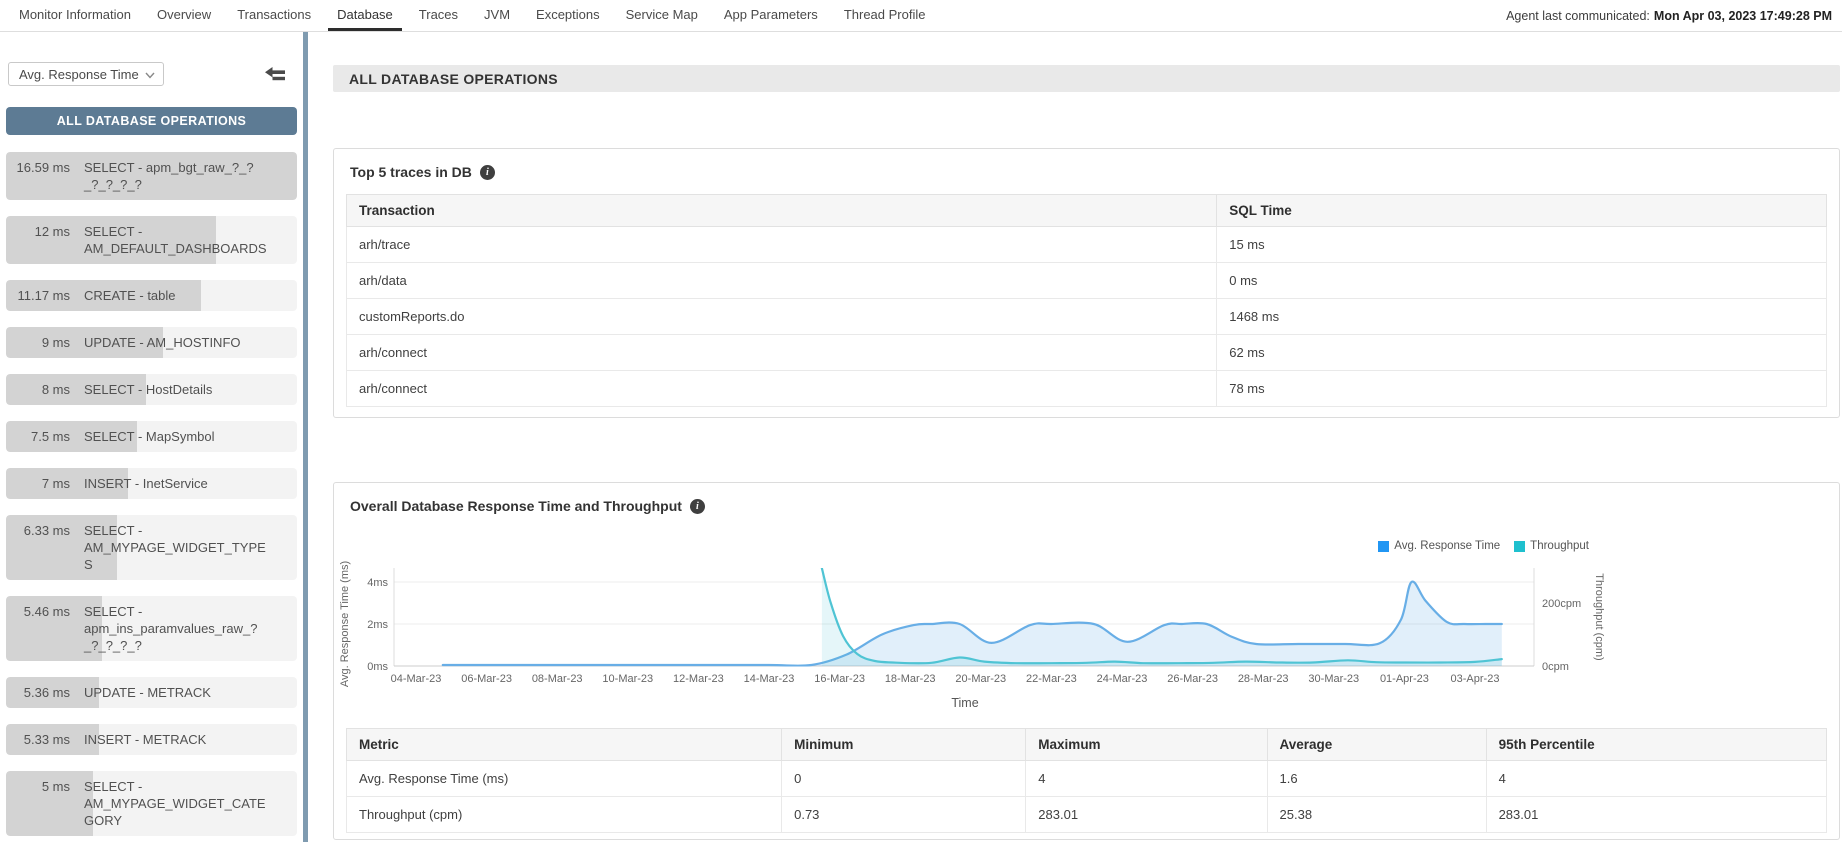 This screenshot has height=842, width=1842. Describe the element at coordinates (79, 74) in the screenshot. I see `metric-selector-value: Avg. Response Time` at that location.